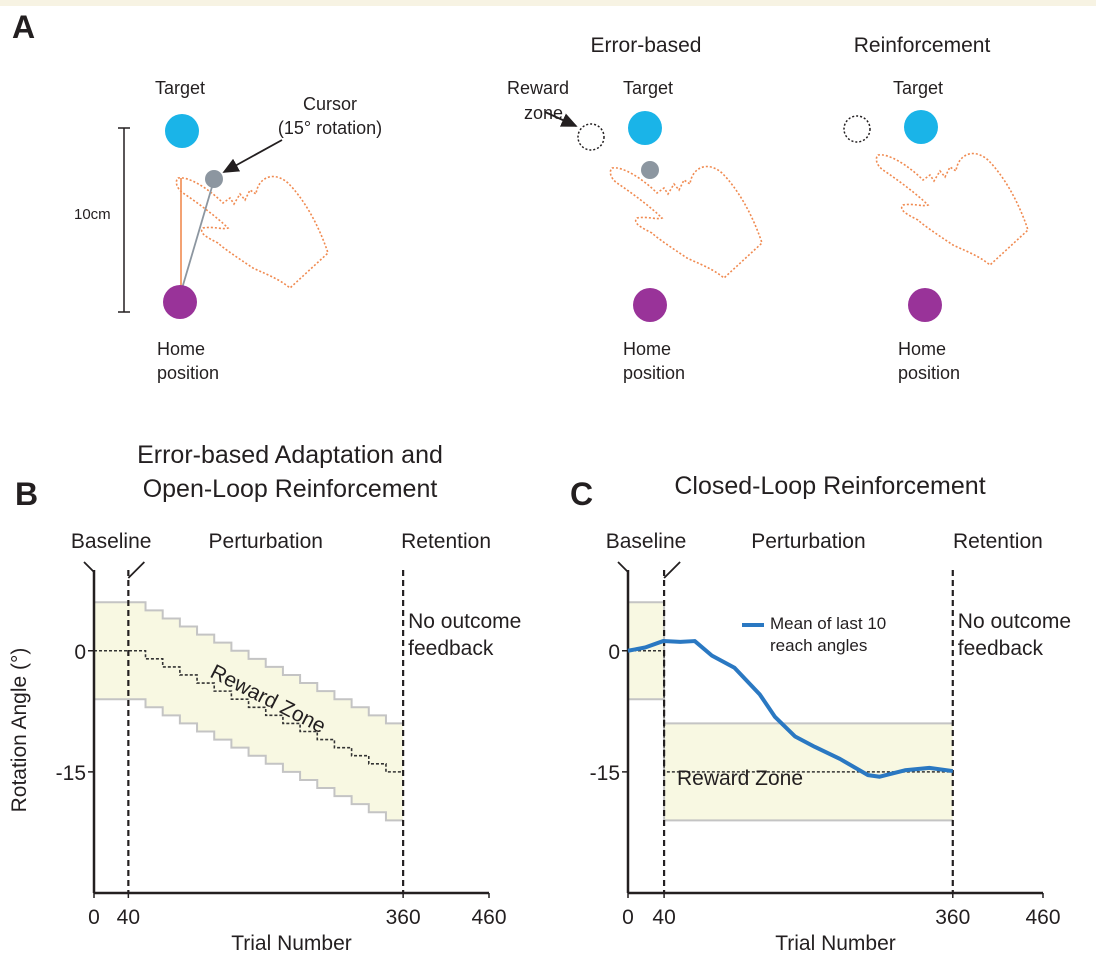  Describe the element at coordinates (581, 494) in the screenshot. I see `panel-label: C` at that location.